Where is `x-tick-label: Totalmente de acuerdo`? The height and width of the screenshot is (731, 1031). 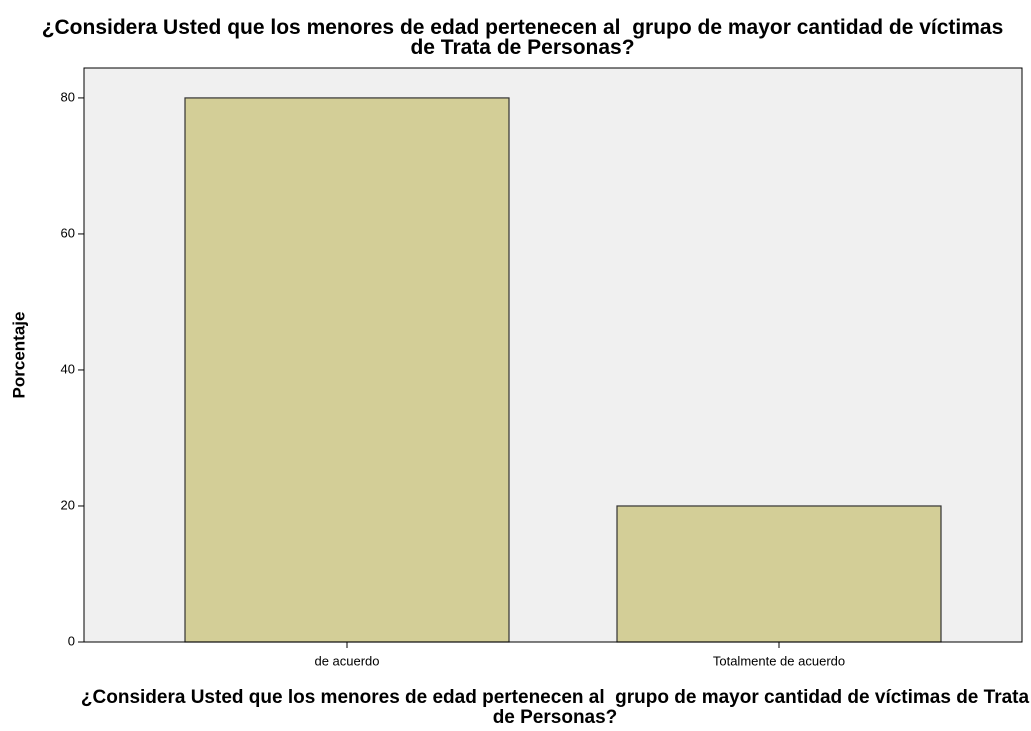
x-tick-label: Totalmente de acuerdo is located at coordinates (779, 660).